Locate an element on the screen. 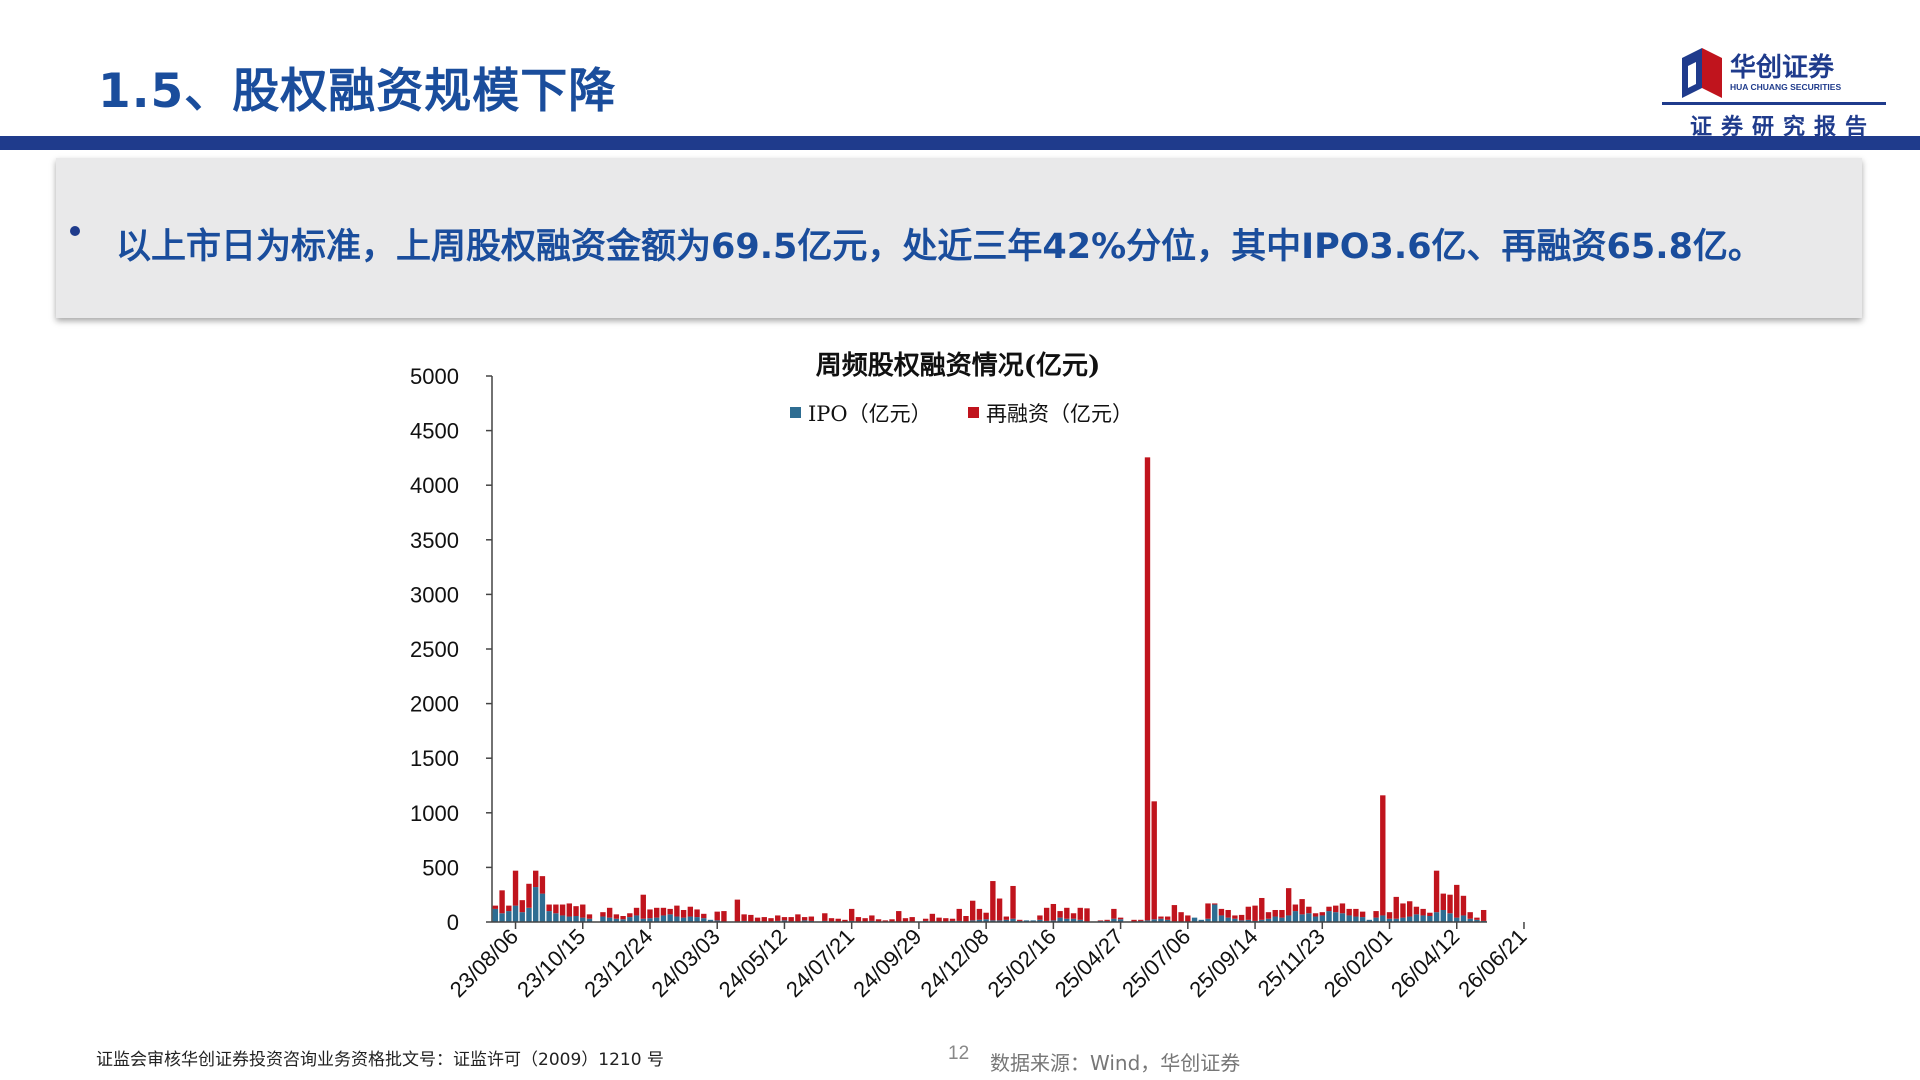  x-tick-label: 24/03/03 is located at coordinates (686, 963).